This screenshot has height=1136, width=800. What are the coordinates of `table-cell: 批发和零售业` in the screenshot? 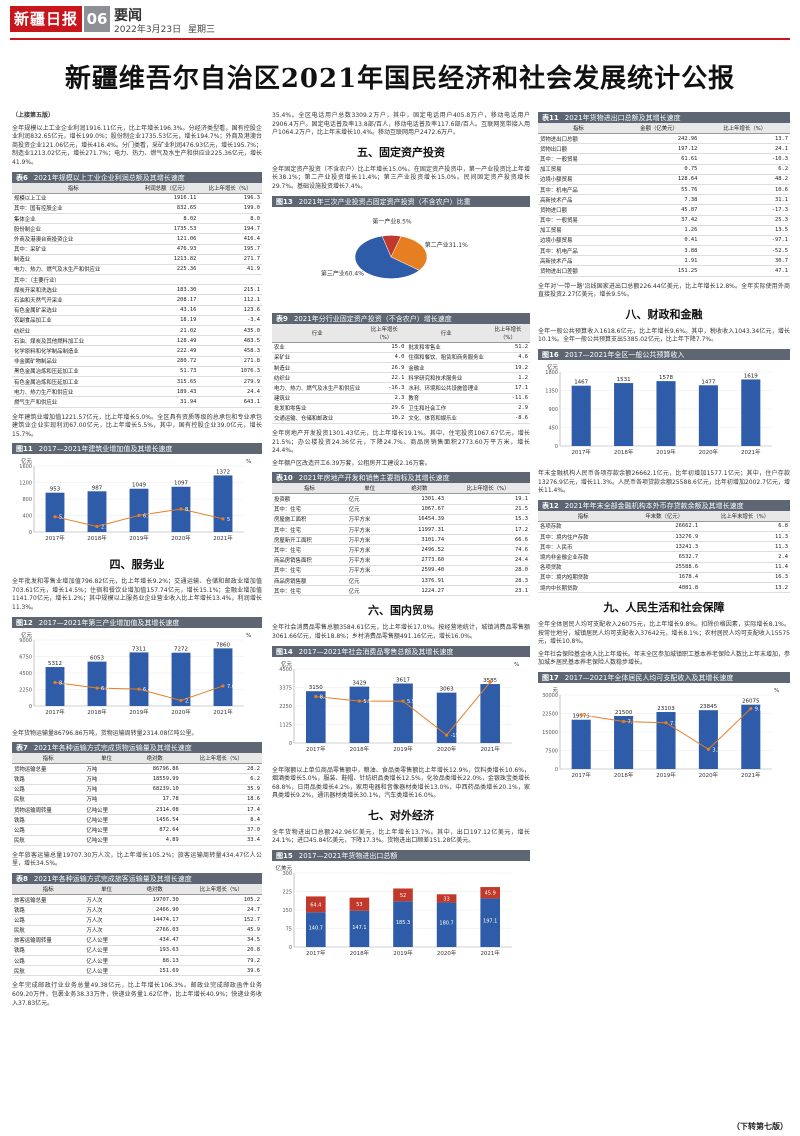 It's located at (446, 347).